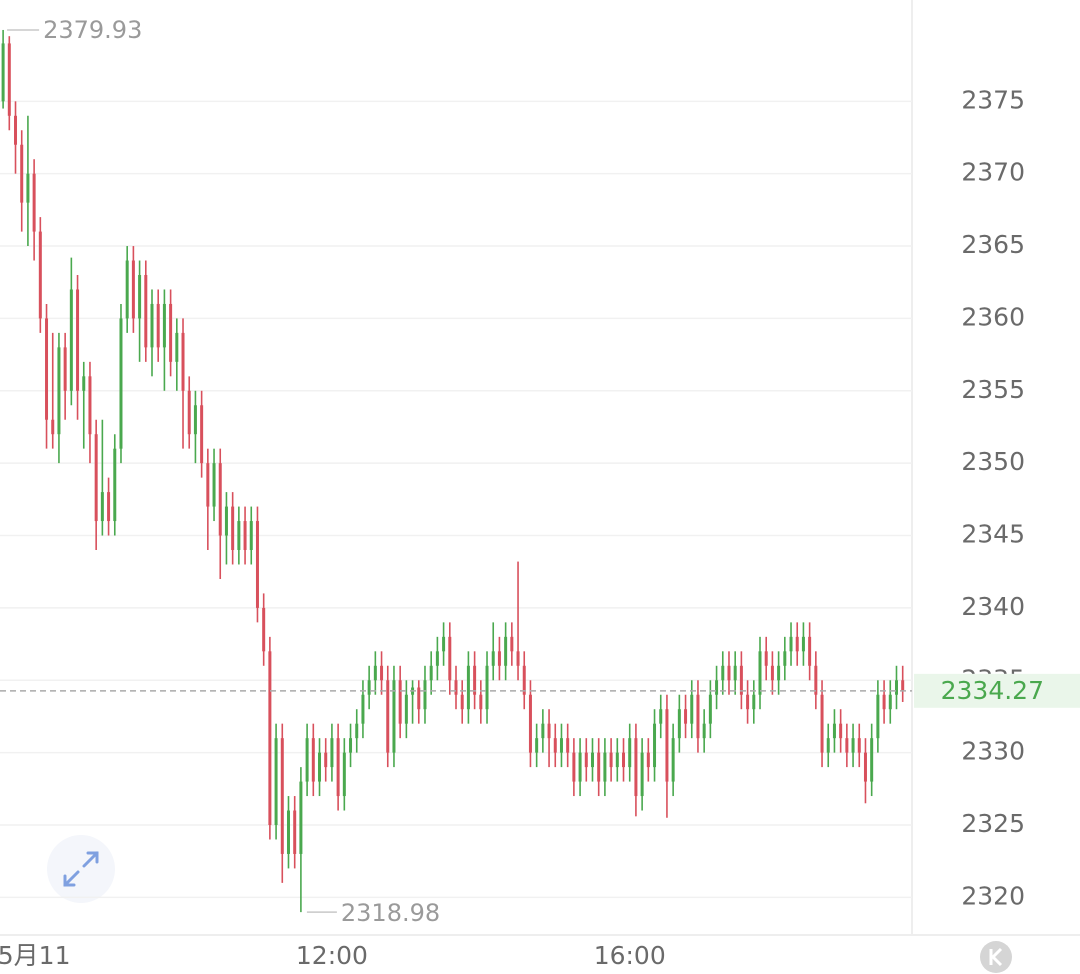 Image resolution: width=1080 pixels, height=974 pixels. I want to click on kline-button, so click(996, 957).